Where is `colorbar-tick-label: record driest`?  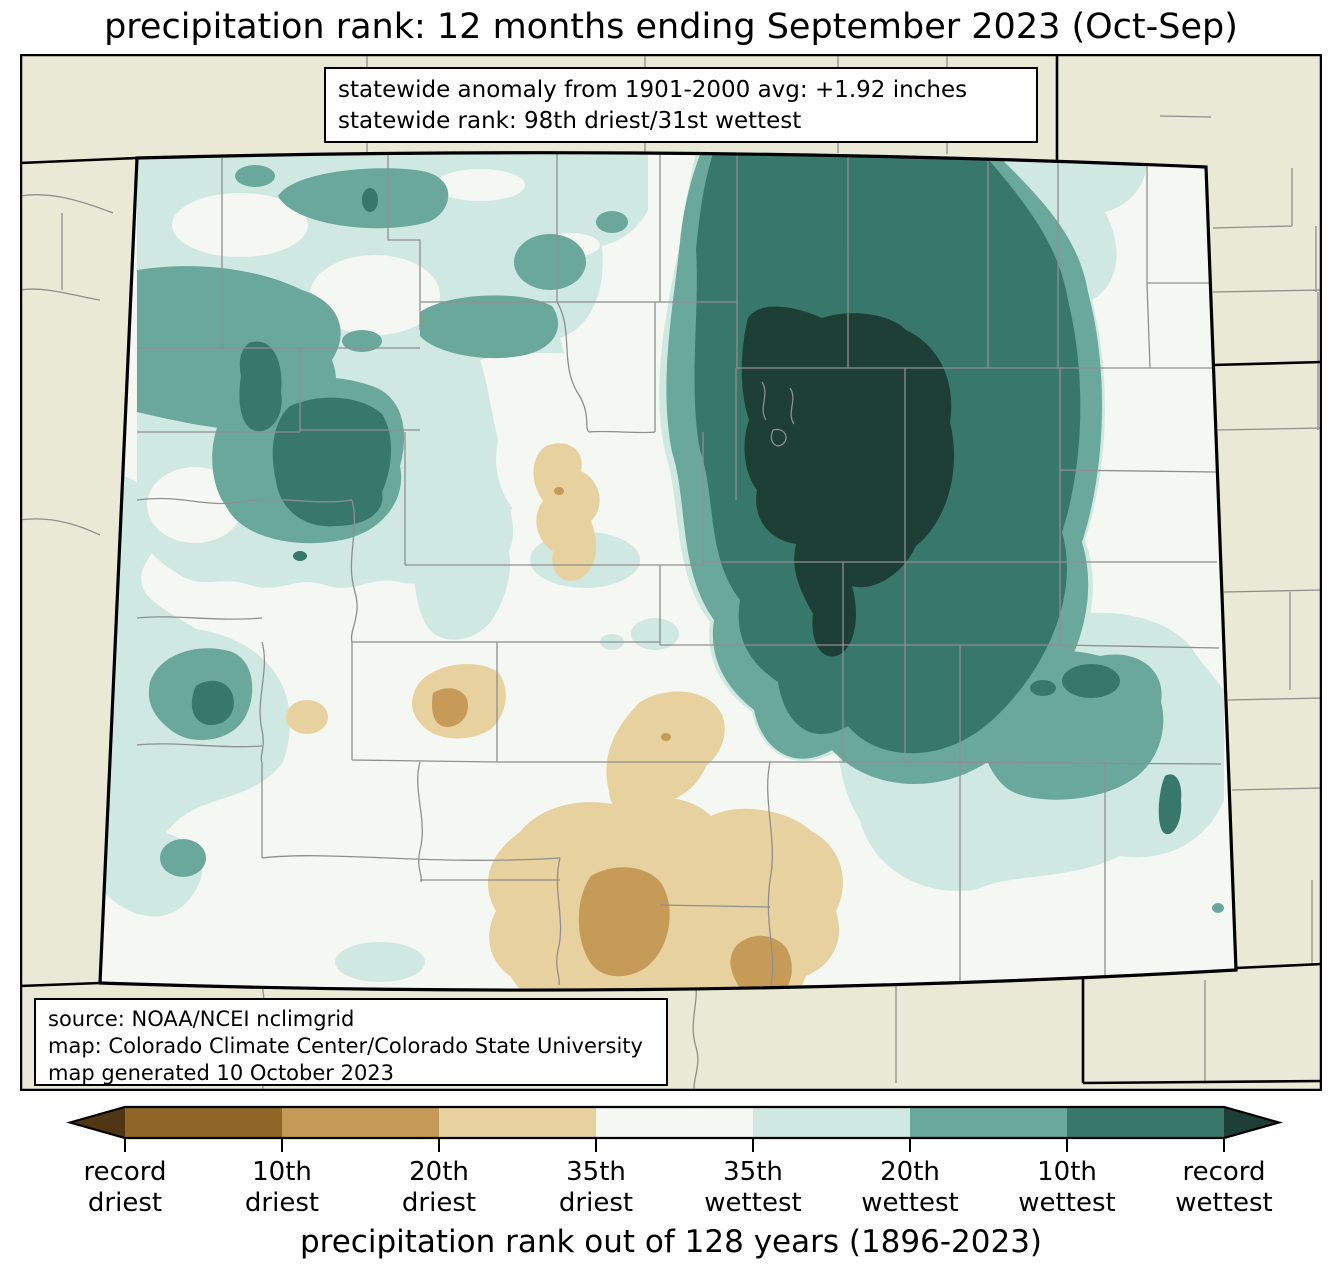
colorbar-tick-label: record driest is located at coordinates (125, 1188).